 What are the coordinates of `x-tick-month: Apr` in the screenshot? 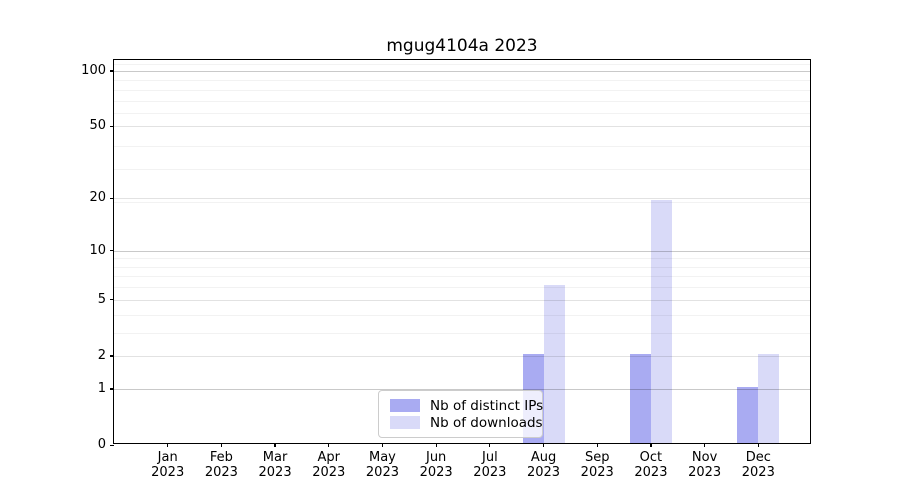 It's located at (329, 457).